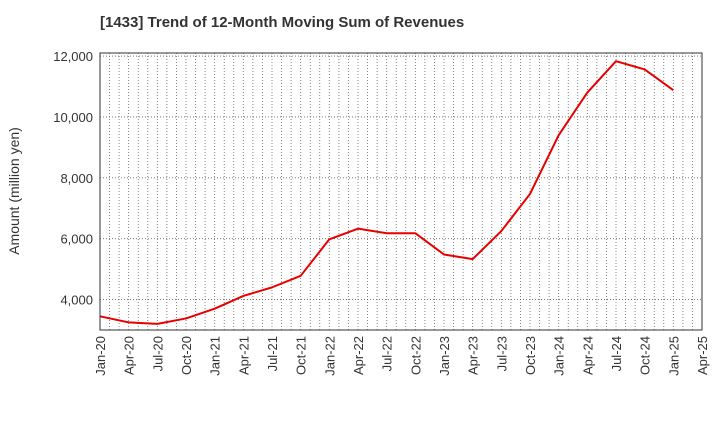 This screenshot has width=720, height=440. Describe the element at coordinates (501, 353) in the screenshot. I see `x-tick-label: Jul-23` at that location.